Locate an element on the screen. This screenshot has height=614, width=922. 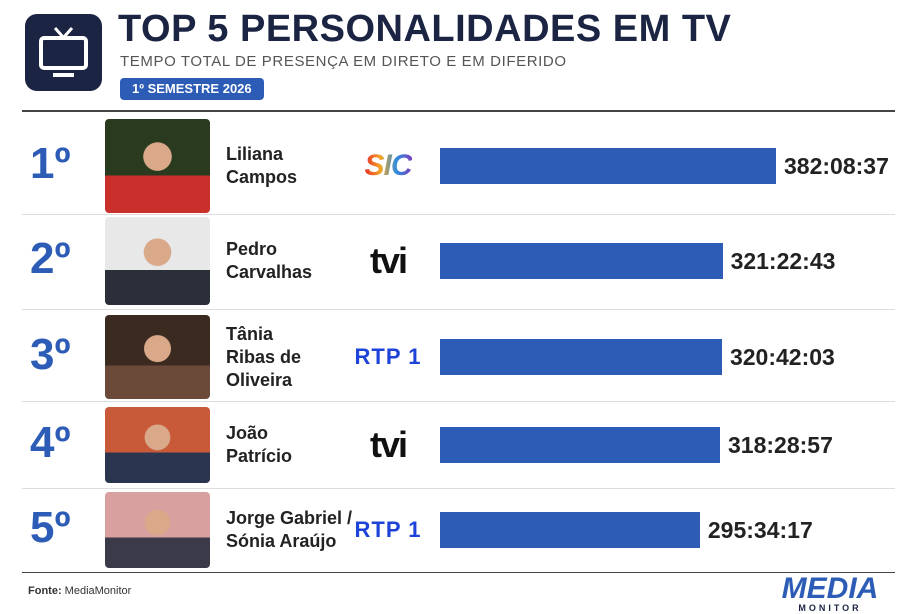
rank: 2º is located at coordinates (50, 258).